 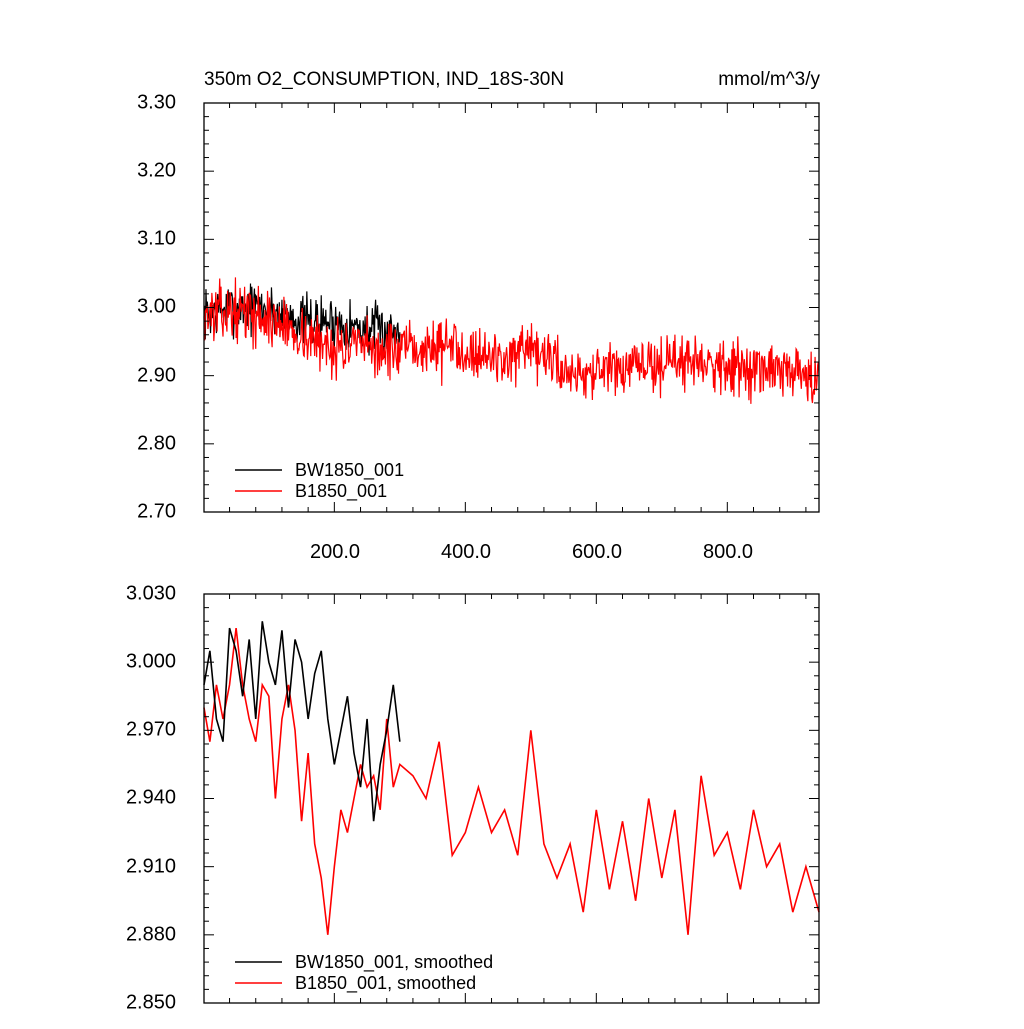 What do you see at coordinates (384, 79) in the screenshot?
I see `chart-title: 350m O2_CONSUMPTION, IND_18S-30N` at bounding box center [384, 79].